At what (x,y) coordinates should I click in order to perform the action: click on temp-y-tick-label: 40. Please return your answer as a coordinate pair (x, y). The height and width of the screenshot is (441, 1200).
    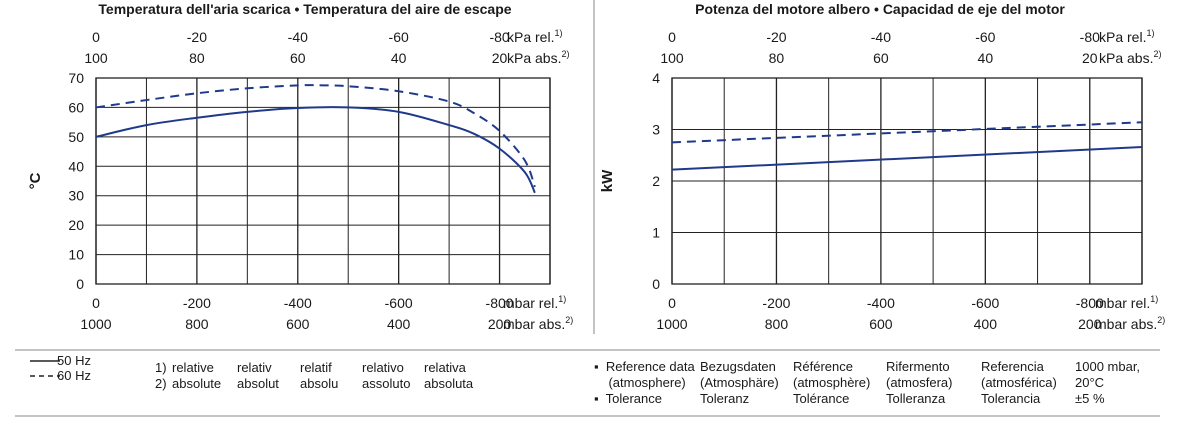
    Looking at the image, I should click on (76, 166).